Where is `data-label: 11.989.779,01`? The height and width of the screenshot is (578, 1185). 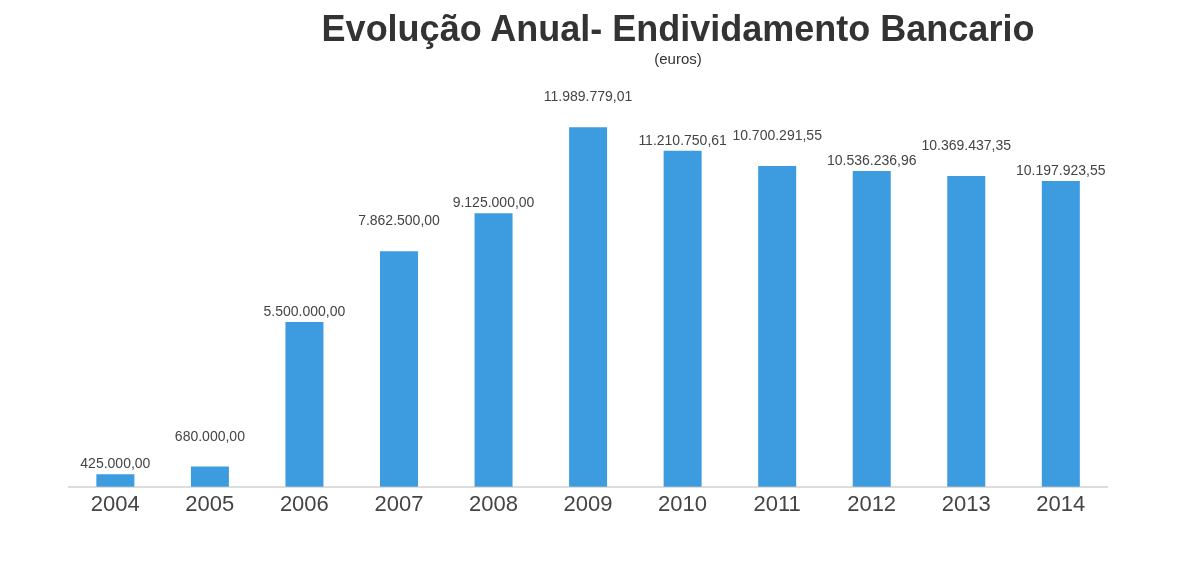 data-label: 11.989.779,01 is located at coordinates (588, 96).